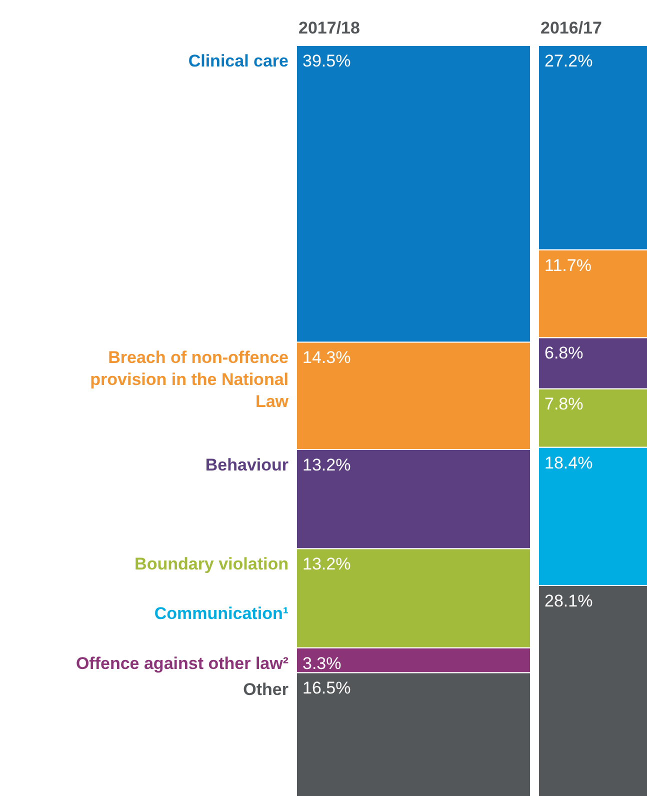  Describe the element at coordinates (568, 265) in the screenshot. I see `data-label: 11.7%` at that location.